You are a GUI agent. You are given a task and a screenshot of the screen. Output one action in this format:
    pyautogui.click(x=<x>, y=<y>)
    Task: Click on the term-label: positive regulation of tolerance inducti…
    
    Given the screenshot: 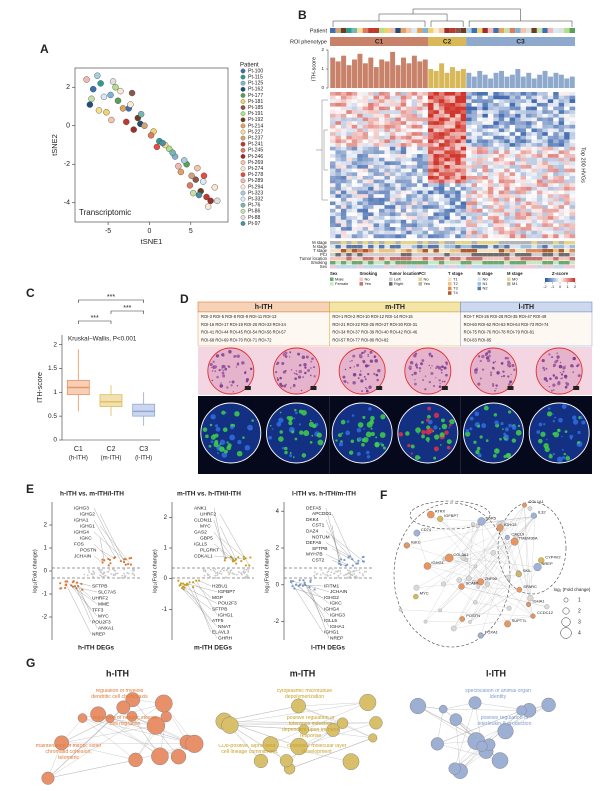 What is the action you would take?
    pyautogui.click(x=310, y=728)
    